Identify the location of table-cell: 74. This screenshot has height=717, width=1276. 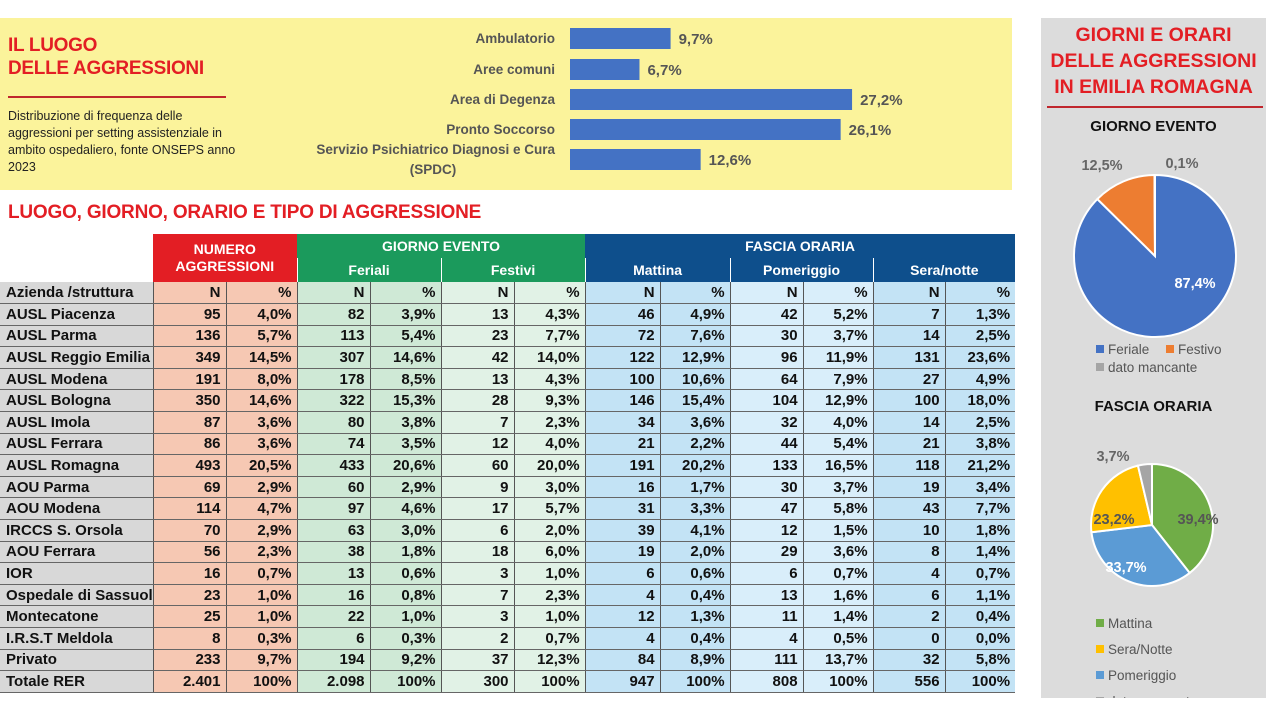
(333, 444).